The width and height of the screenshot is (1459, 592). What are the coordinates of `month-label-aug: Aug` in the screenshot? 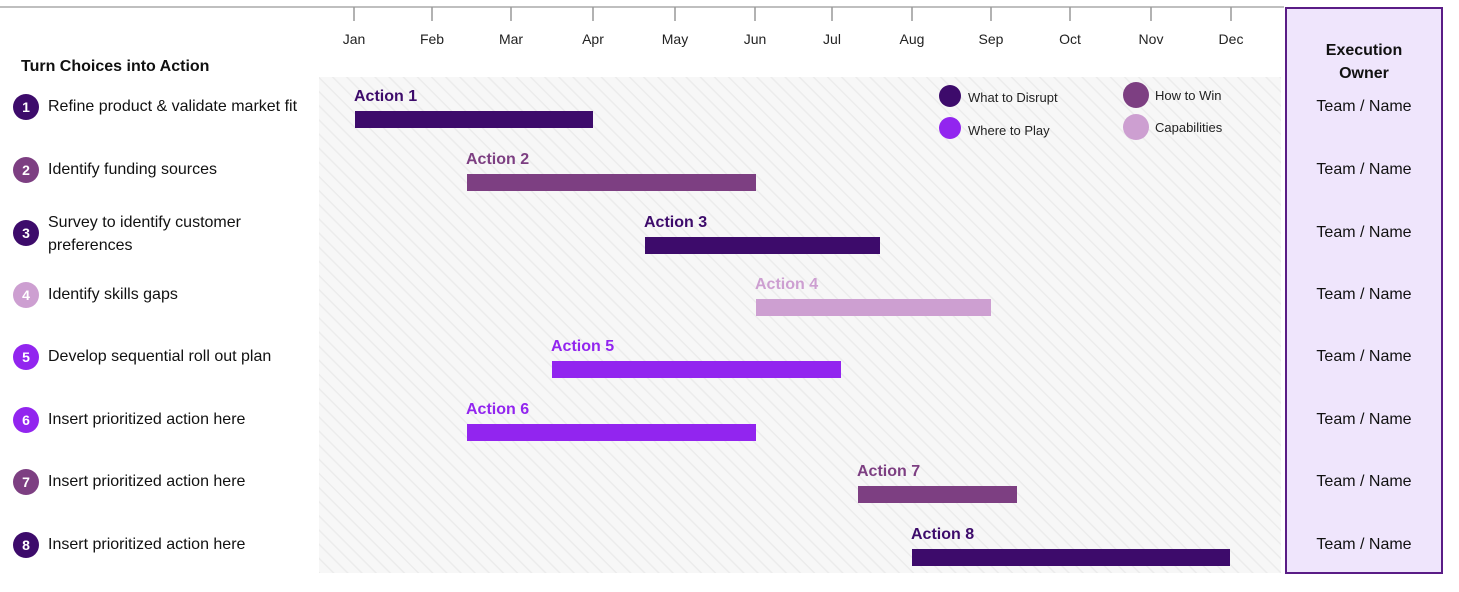 It's located at (912, 39).